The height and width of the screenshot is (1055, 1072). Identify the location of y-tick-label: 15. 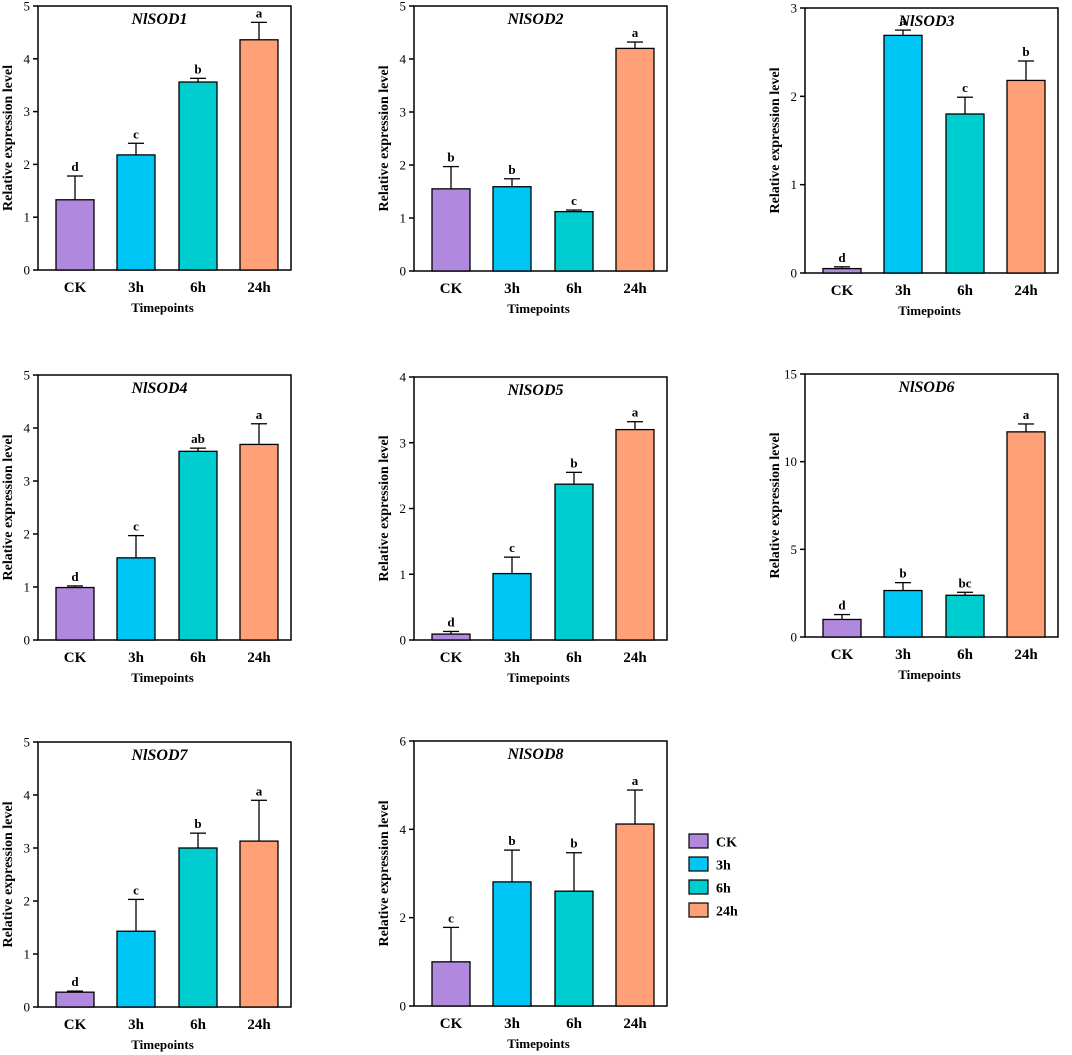
(790, 374).